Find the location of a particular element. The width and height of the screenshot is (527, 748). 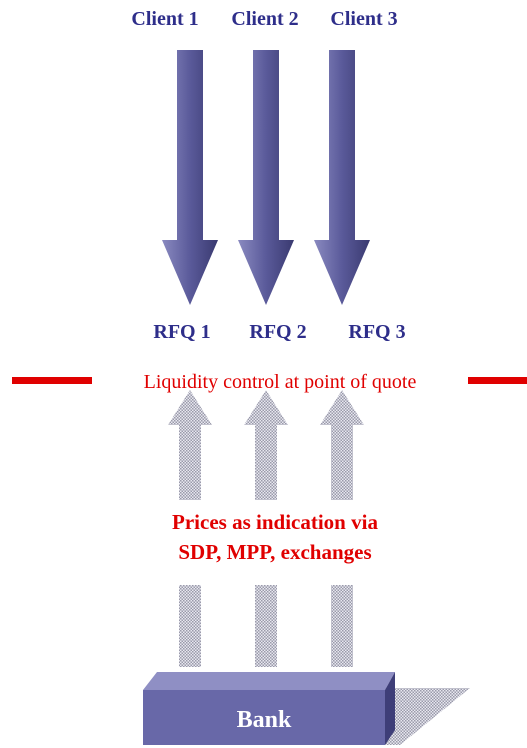

rfq-label: RFQ 2 is located at coordinates (277, 332).